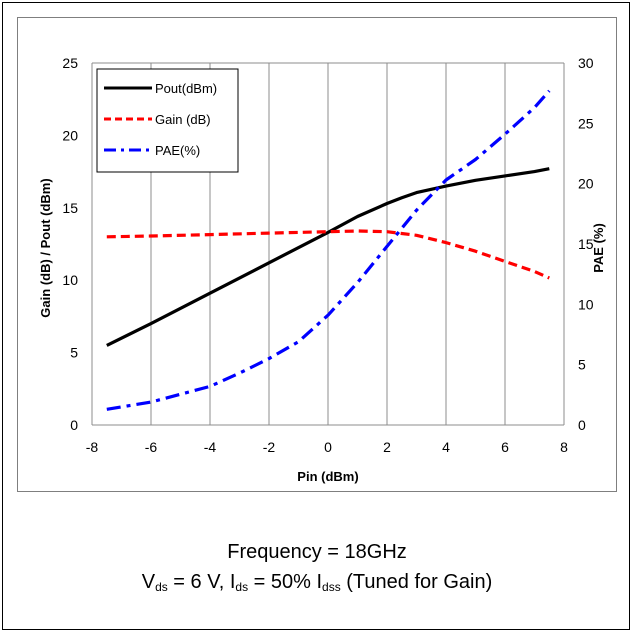 This screenshot has height=634, width=634. Describe the element at coordinates (269, 447) in the screenshot. I see `x-tick-label: -2` at that location.